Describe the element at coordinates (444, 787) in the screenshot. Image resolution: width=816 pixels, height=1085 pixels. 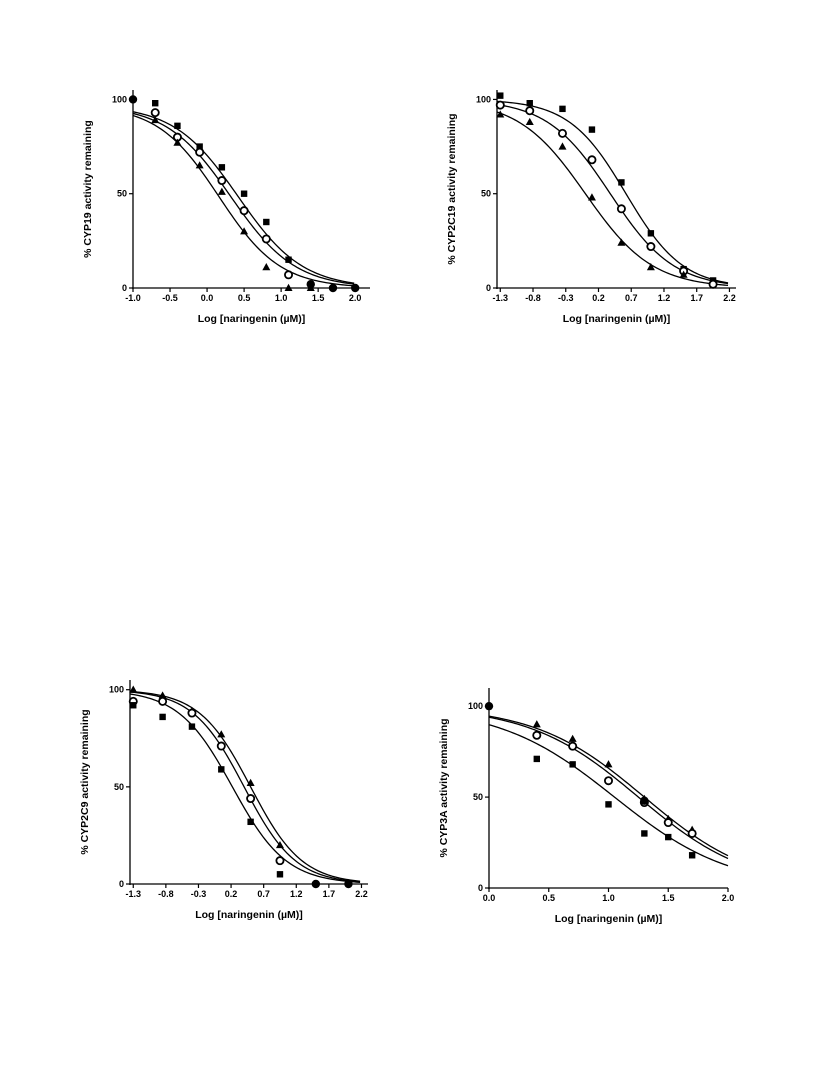
I see `y-axis-label: % CYP3A activity remaining` at that location.